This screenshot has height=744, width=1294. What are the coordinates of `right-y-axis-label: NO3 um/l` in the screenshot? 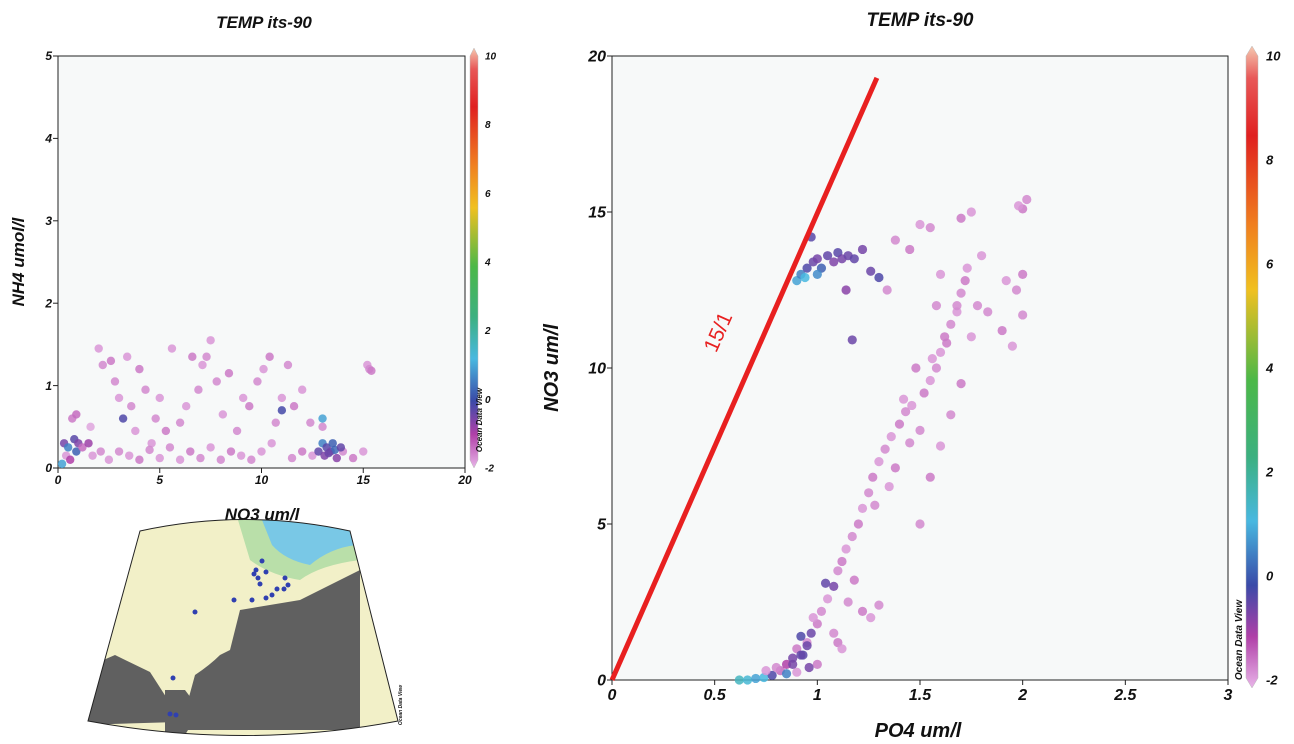 It's located at (552, 368).